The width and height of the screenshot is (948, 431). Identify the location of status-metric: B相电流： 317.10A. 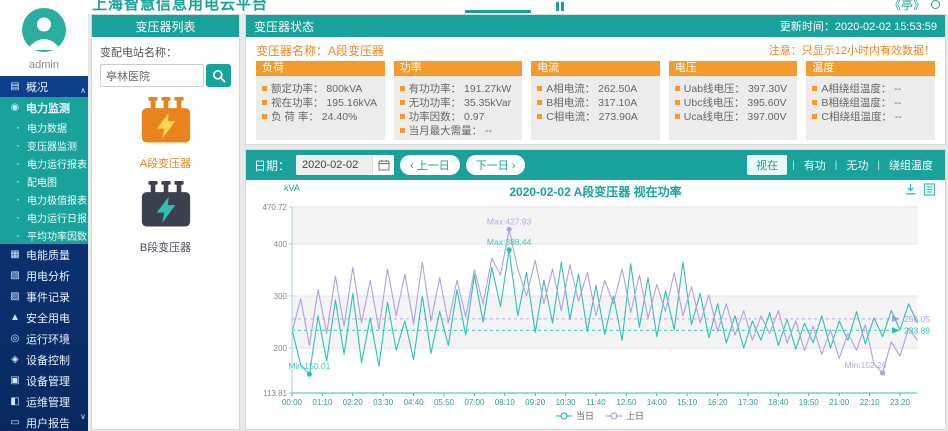
(595, 102).